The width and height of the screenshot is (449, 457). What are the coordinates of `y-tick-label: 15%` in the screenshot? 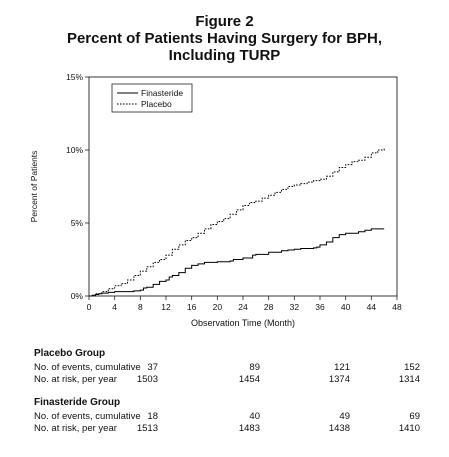 It's located at (74, 77).